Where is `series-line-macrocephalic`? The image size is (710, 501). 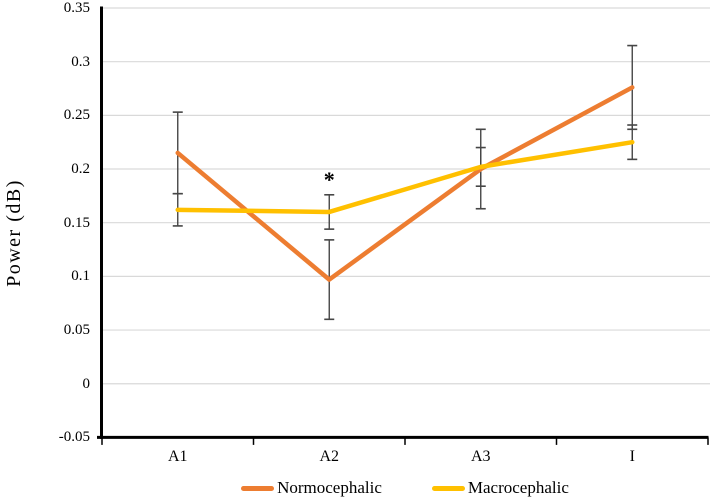 series-line-macrocephalic is located at coordinates (405, 177).